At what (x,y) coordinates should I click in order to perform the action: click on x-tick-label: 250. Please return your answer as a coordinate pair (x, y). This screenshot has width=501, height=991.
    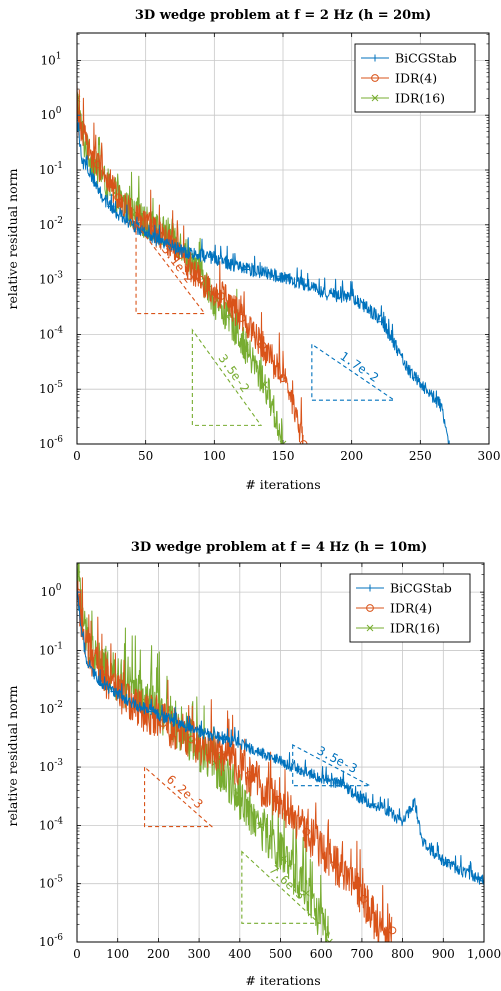
    Looking at the image, I should click on (420, 456).